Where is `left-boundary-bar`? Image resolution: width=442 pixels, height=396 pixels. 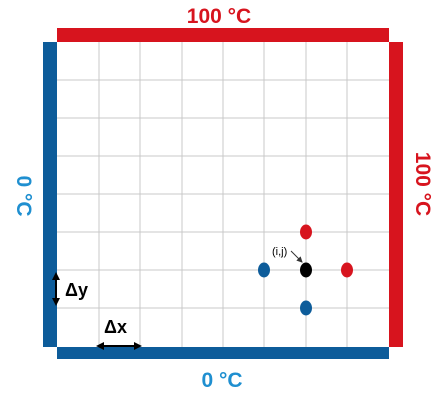 left-boundary-bar is located at coordinates (50, 194).